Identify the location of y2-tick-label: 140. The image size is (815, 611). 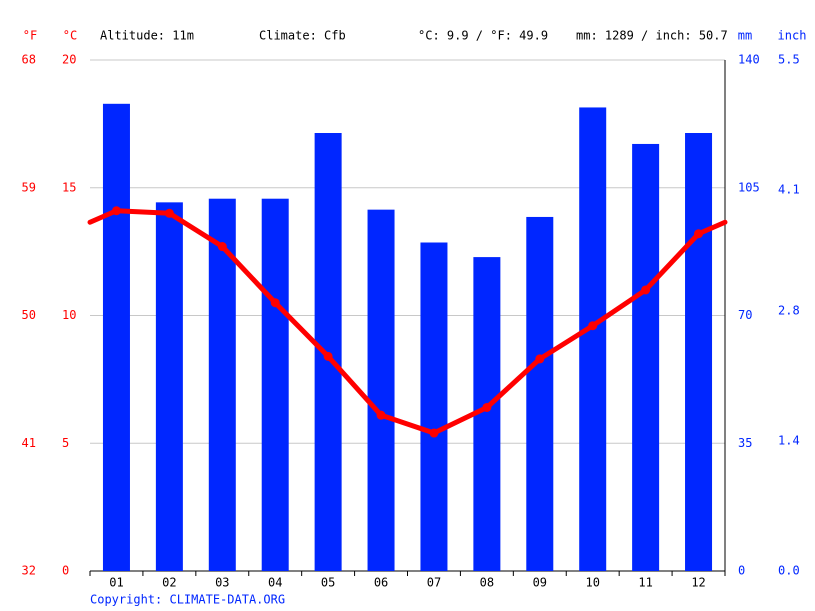
(749, 60).